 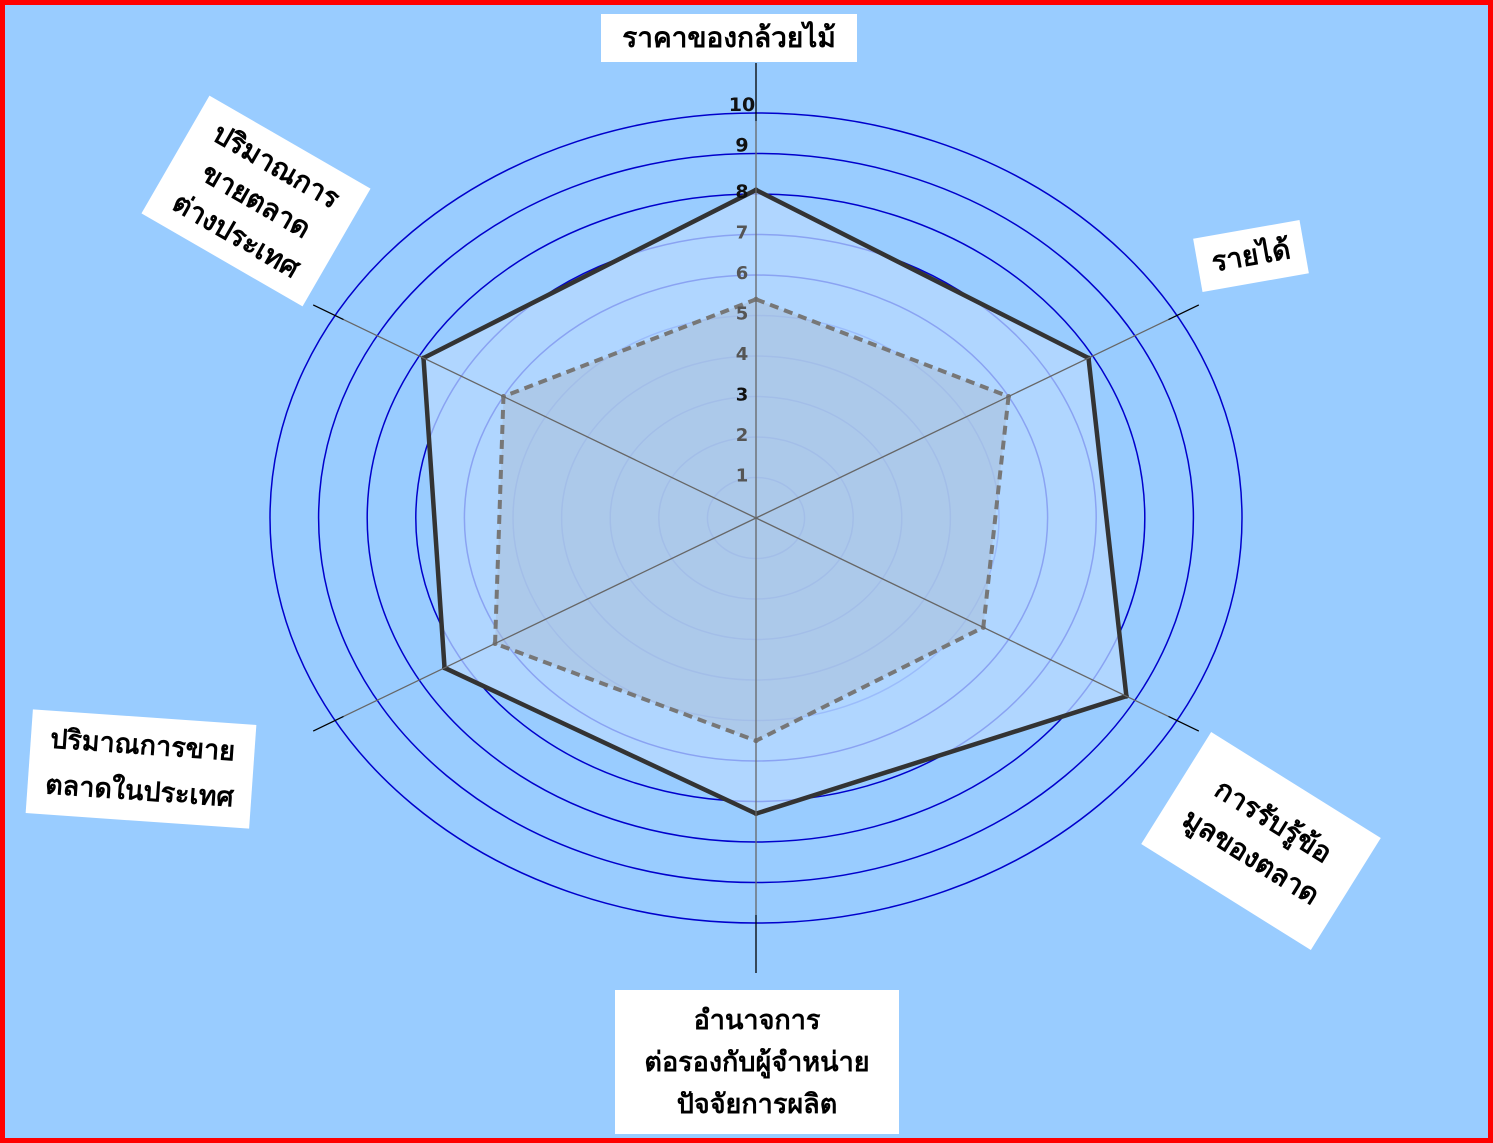 What do you see at coordinates (141, 769) in the screenshot?
I see `axis-label-domestic-sales: ปริมาณการขาย ตลาดในประเทศ` at bounding box center [141, 769].